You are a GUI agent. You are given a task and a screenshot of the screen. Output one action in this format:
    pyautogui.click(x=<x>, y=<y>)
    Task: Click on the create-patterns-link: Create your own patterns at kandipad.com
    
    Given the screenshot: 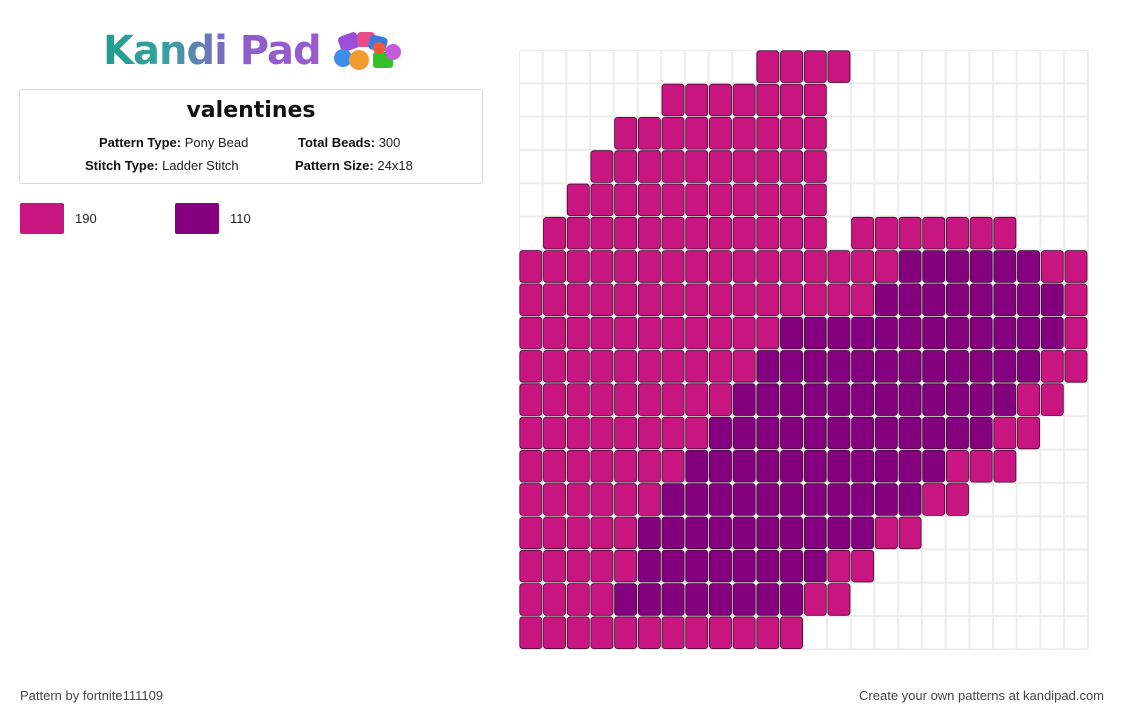 What is the action you would take?
    pyautogui.click(x=981, y=695)
    